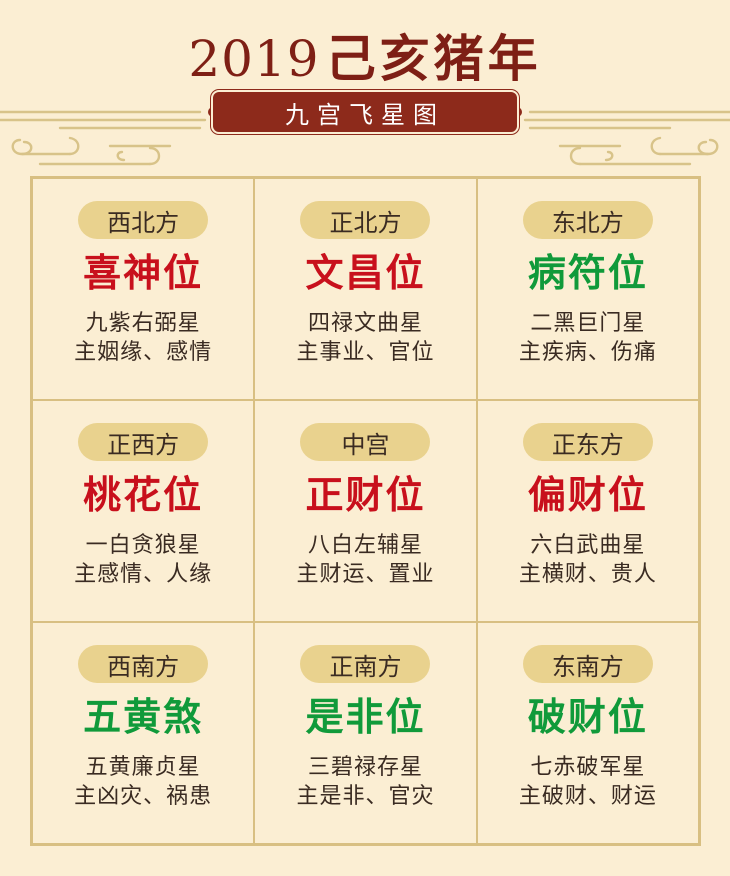 This screenshot has height=876, width=730. I want to click on star-meaning: 主横财、贵人, so click(587, 575).